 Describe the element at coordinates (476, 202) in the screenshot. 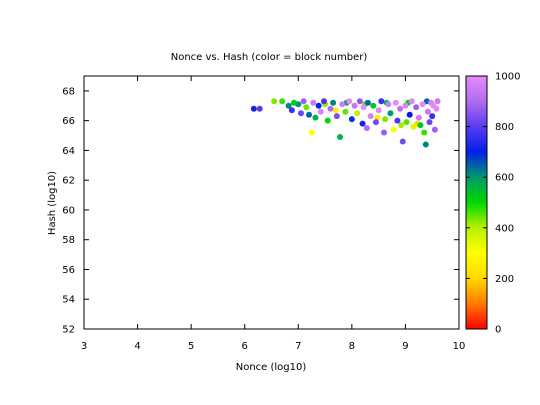

I see `colorbar` at that location.